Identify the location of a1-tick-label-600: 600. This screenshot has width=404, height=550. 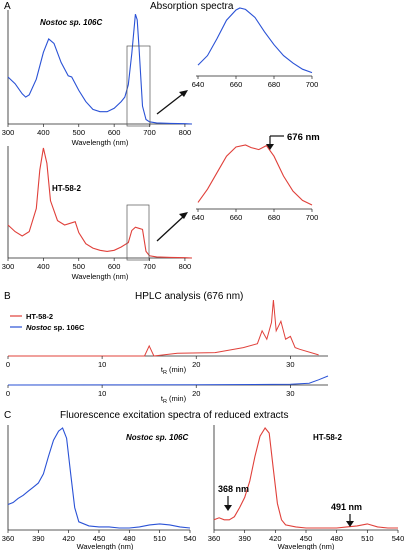
(114, 132).